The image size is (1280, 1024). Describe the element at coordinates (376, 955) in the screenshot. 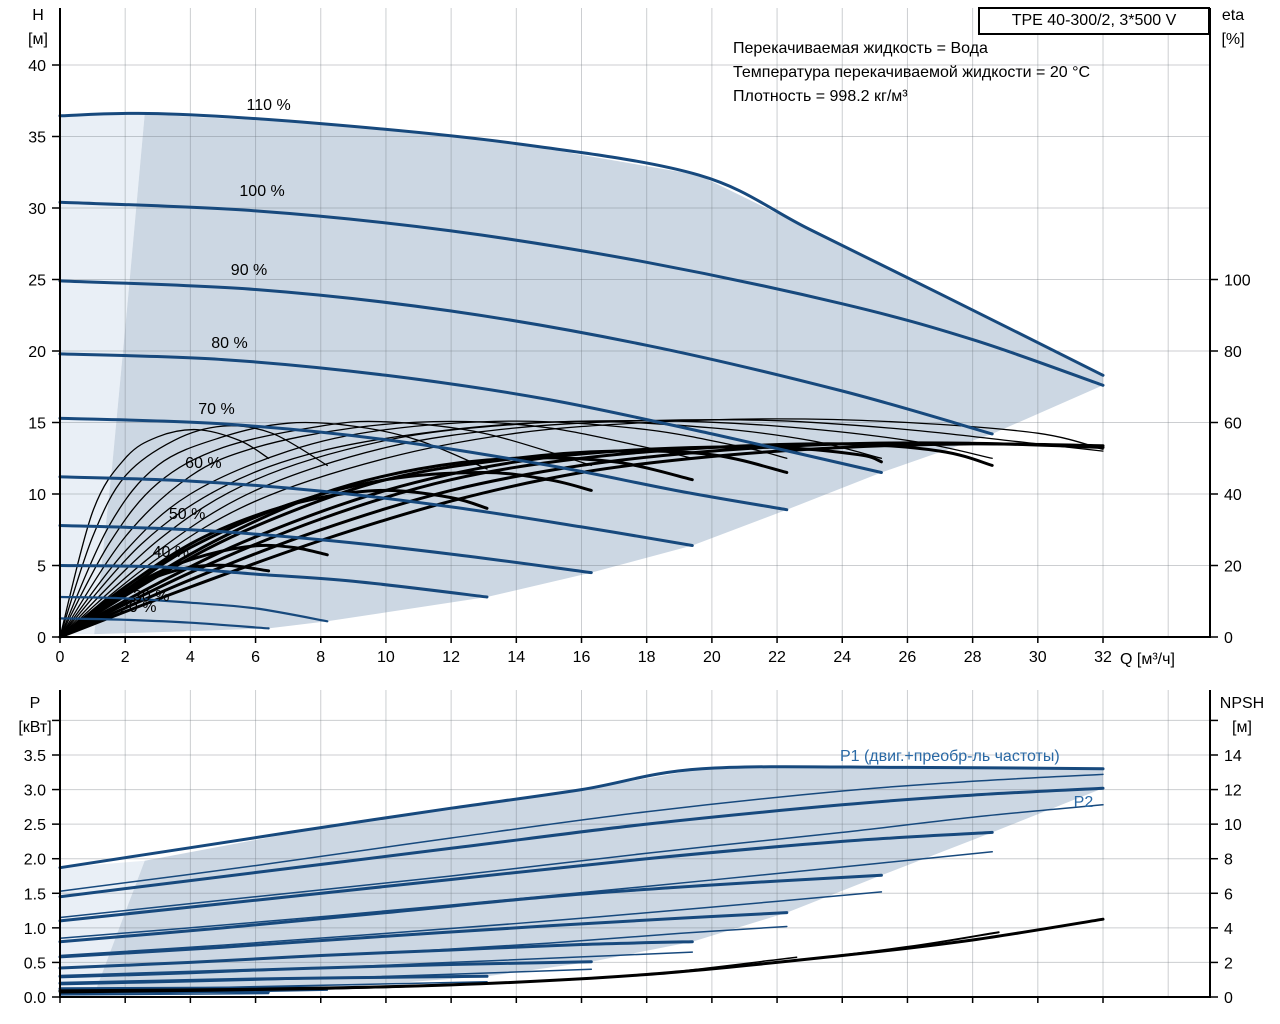

I see `p1-curve-60%` at that location.